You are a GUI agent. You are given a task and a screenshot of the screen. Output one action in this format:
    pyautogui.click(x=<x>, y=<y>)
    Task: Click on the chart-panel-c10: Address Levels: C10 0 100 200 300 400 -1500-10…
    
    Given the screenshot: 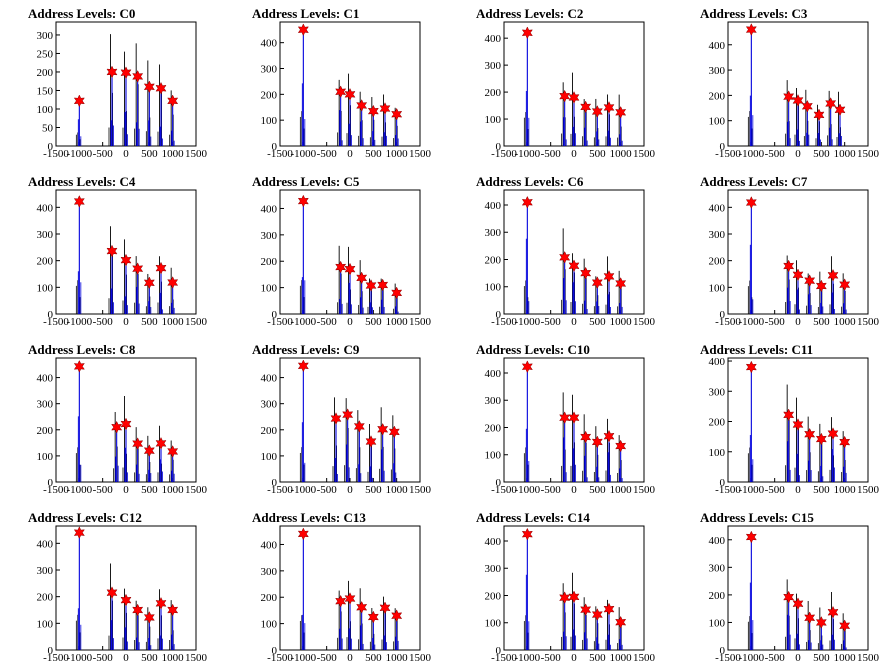 What is the action you would take?
    pyautogui.click(x=566, y=419)
    